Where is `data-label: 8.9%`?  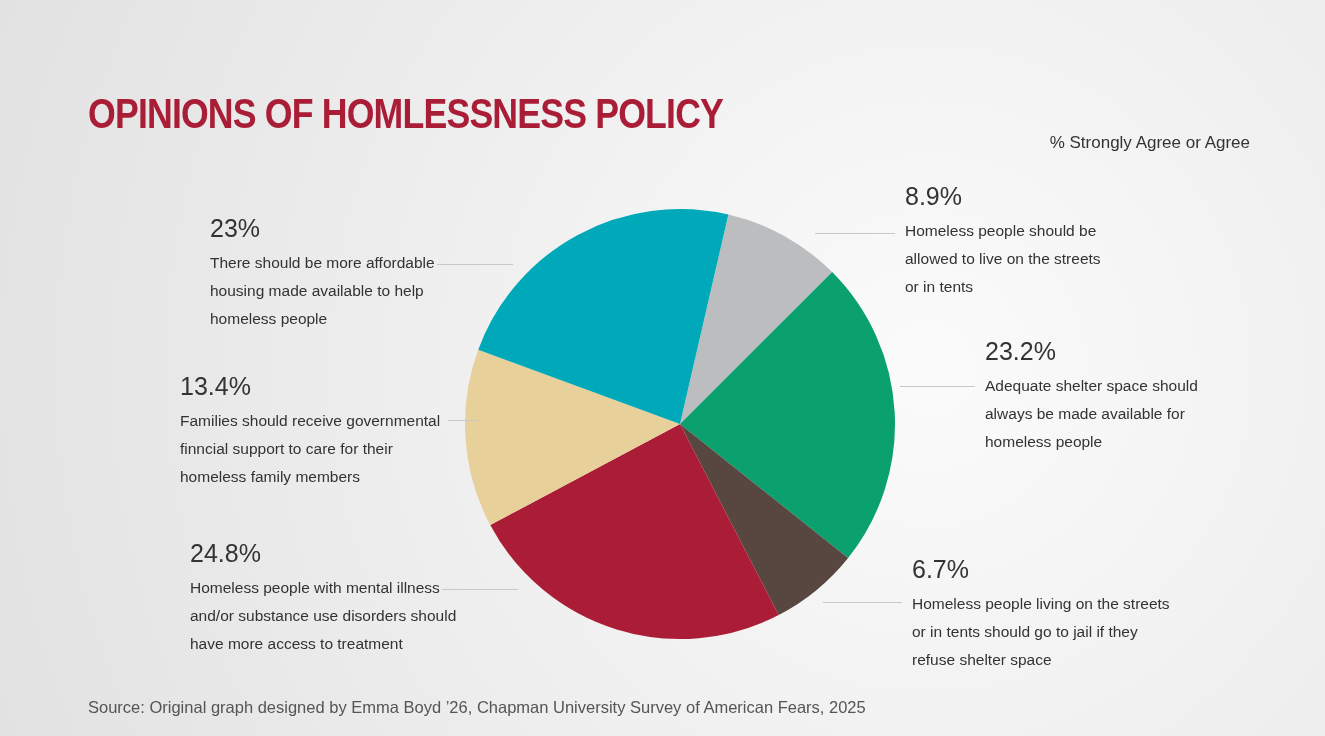
data-label: 8.9% is located at coordinates (934, 196).